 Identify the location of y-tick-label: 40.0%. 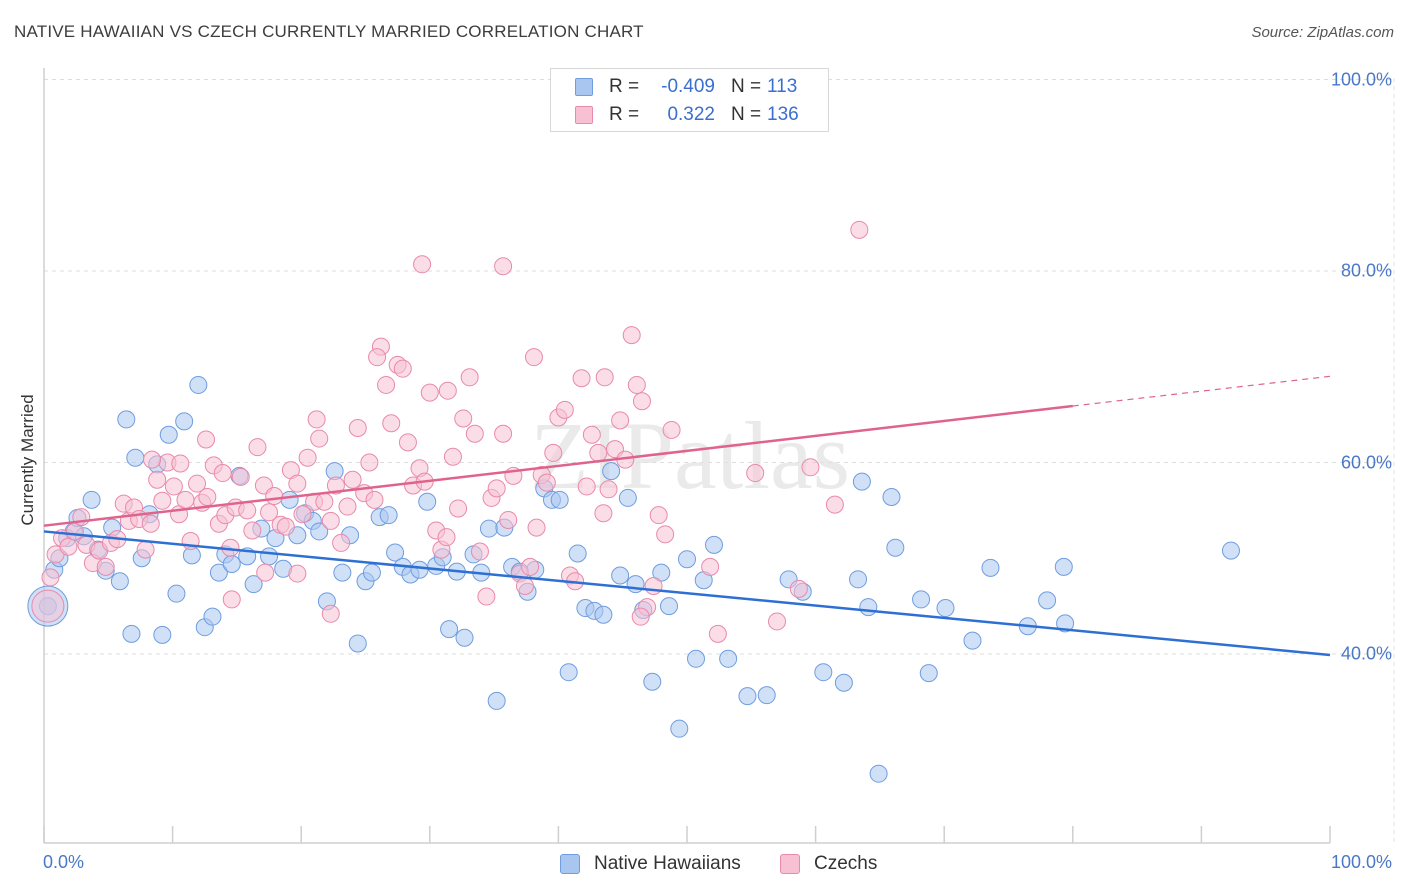
(1366, 653).